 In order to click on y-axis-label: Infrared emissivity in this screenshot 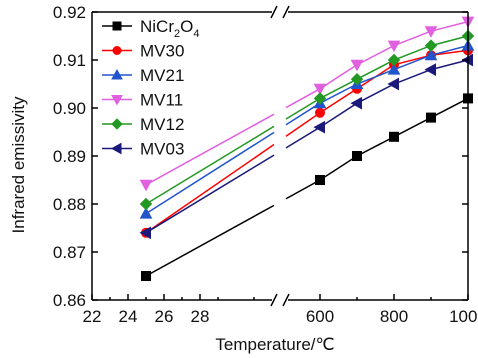, I will do `click(18, 164)`.